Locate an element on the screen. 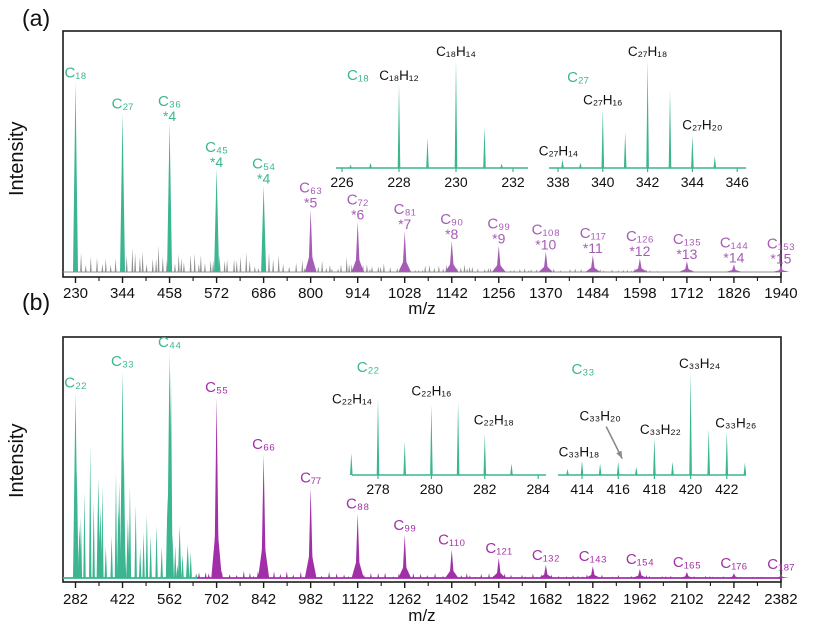 The image size is (818, 642). peak-label-C63: C₆₃ is located at coordinates (310, 188).